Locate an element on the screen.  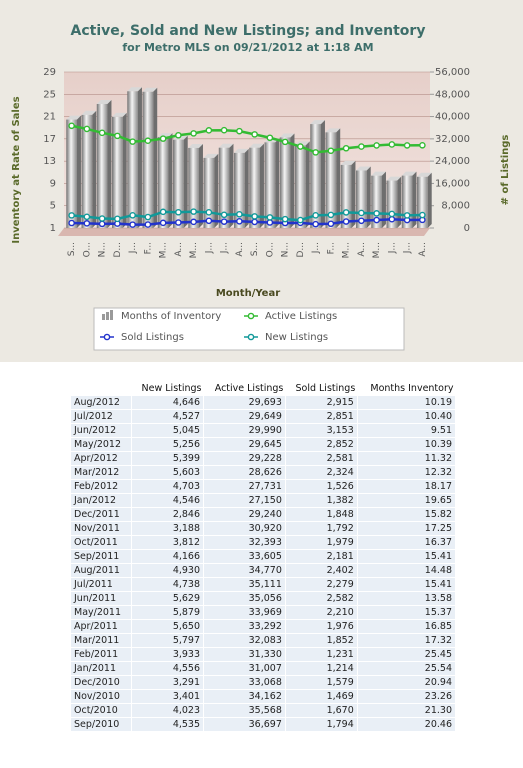
month-cell: Nov/2011 is located at coordinates (101, 528).